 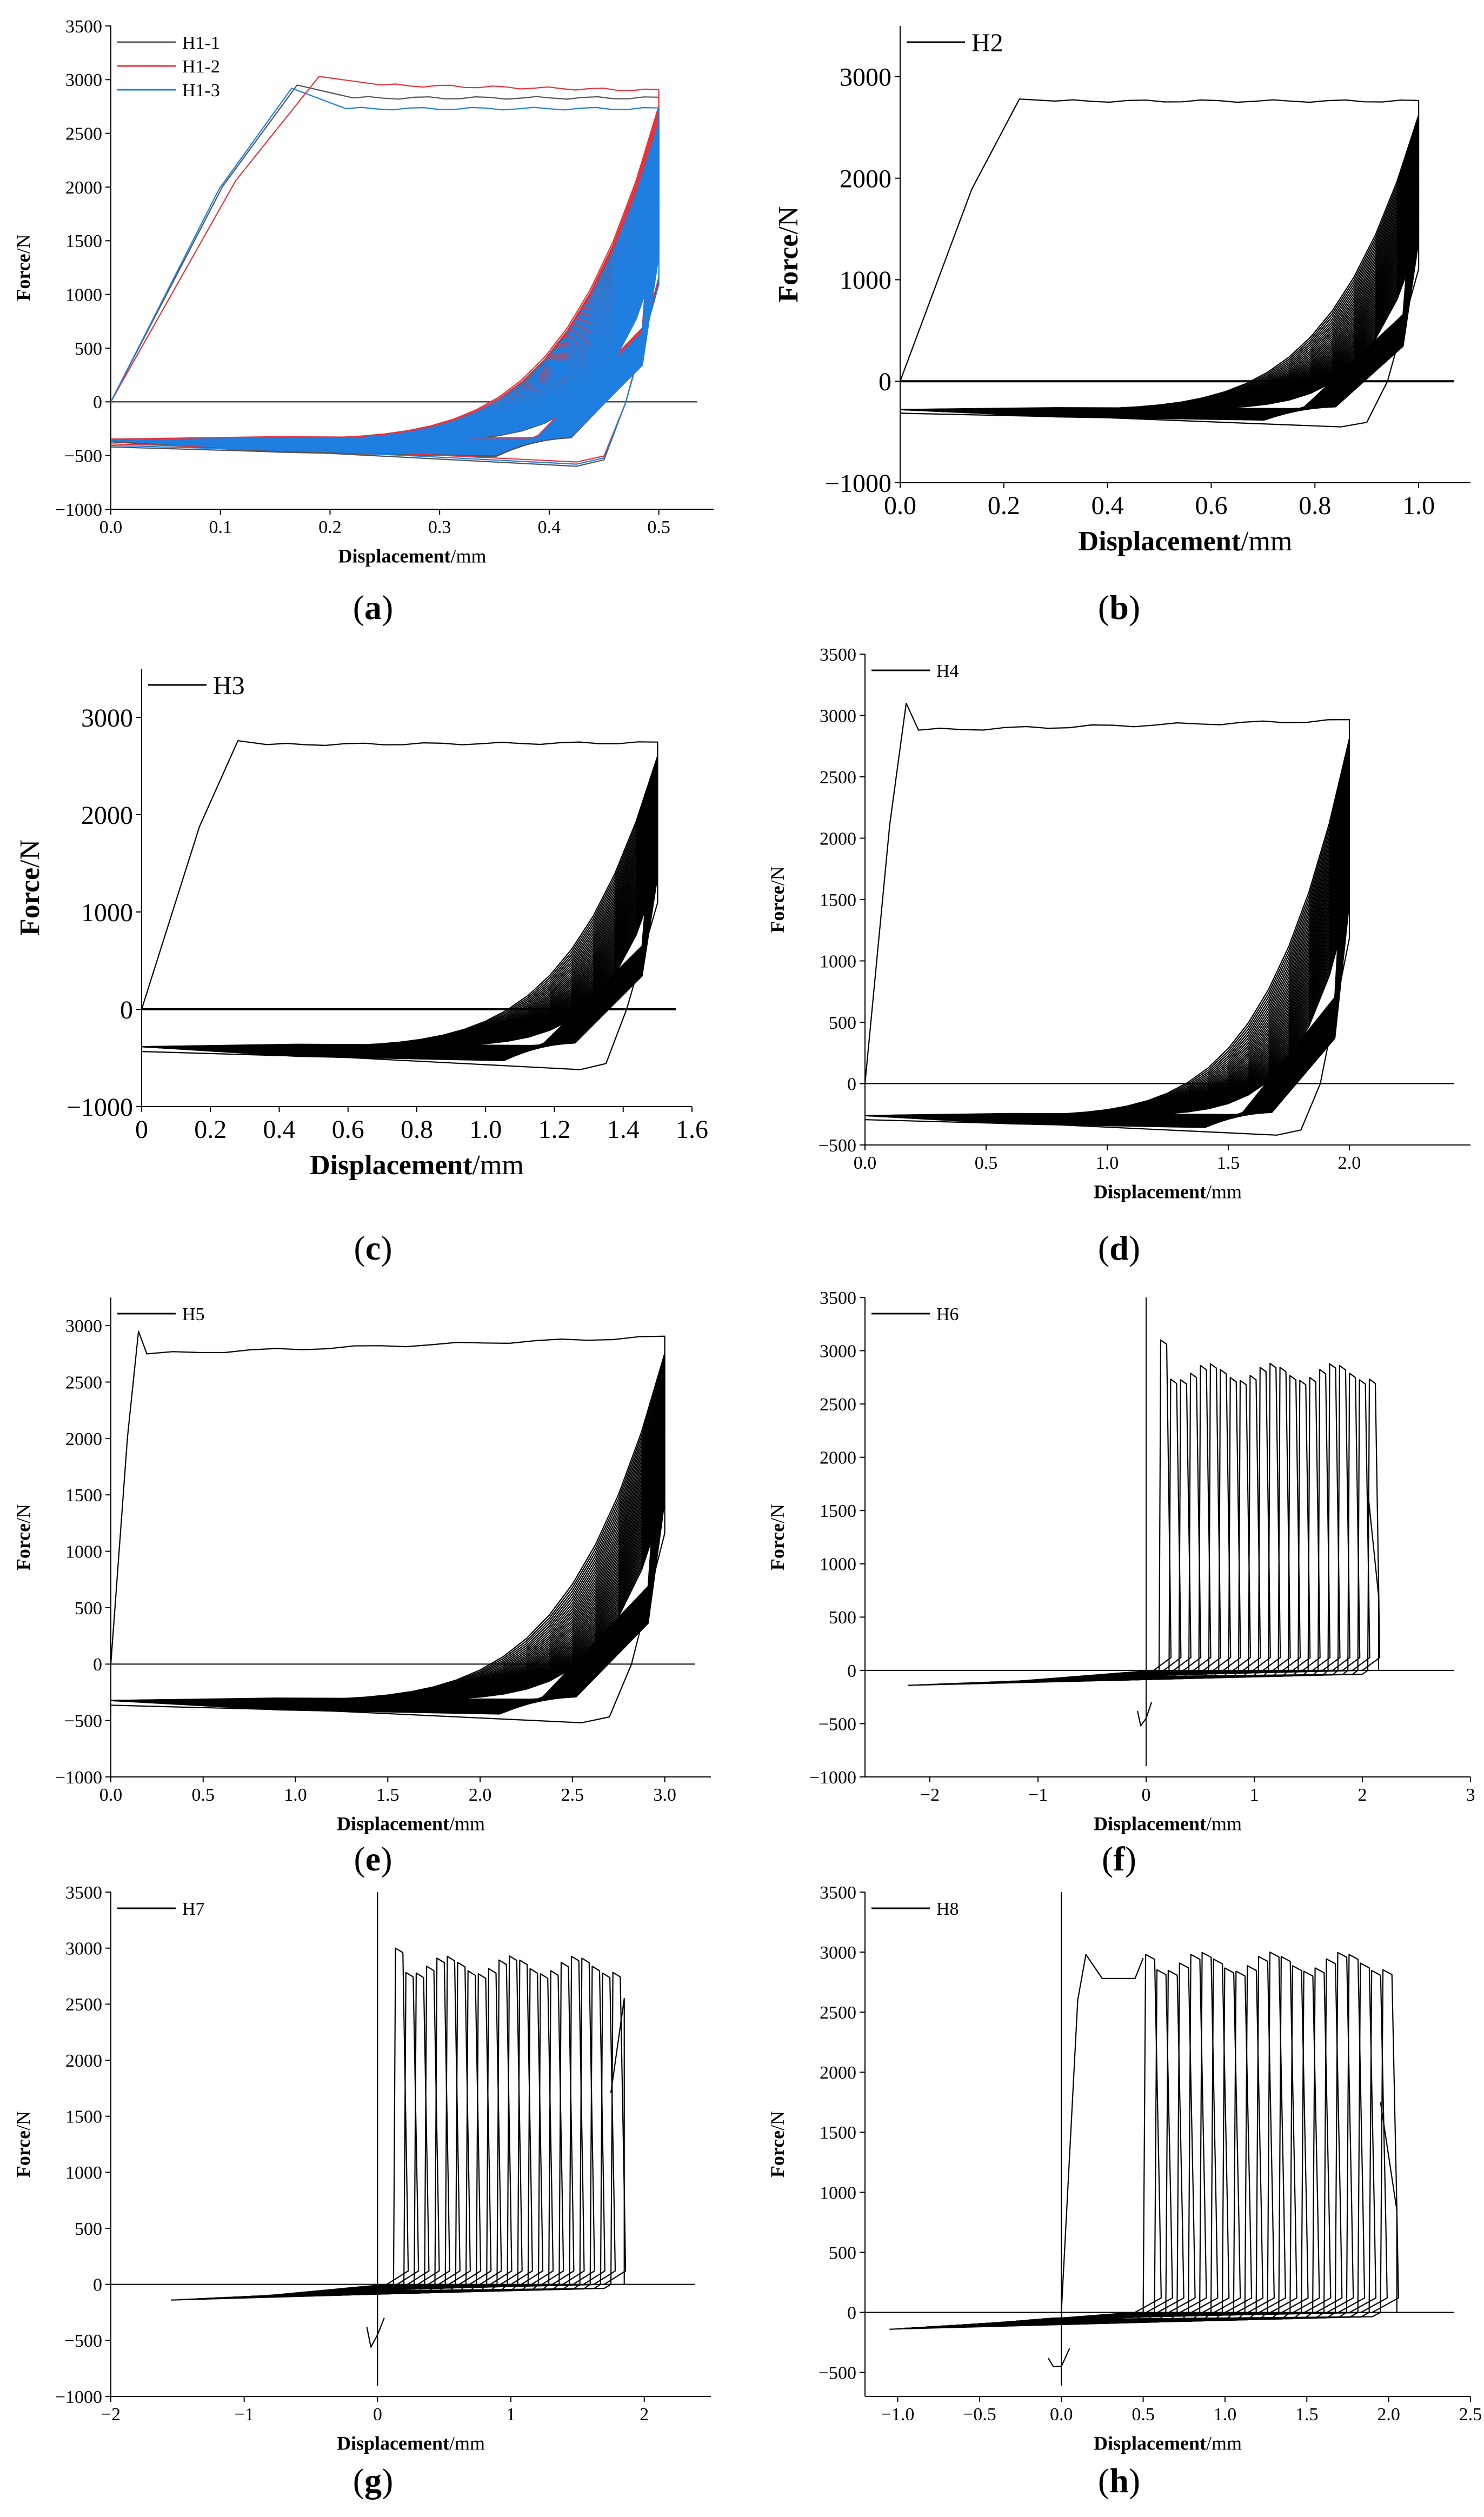 What do you see at coordinates (1119, 607) in the screenshot?
I see `panel-label: (b)` at bounding box center [1119, 607].